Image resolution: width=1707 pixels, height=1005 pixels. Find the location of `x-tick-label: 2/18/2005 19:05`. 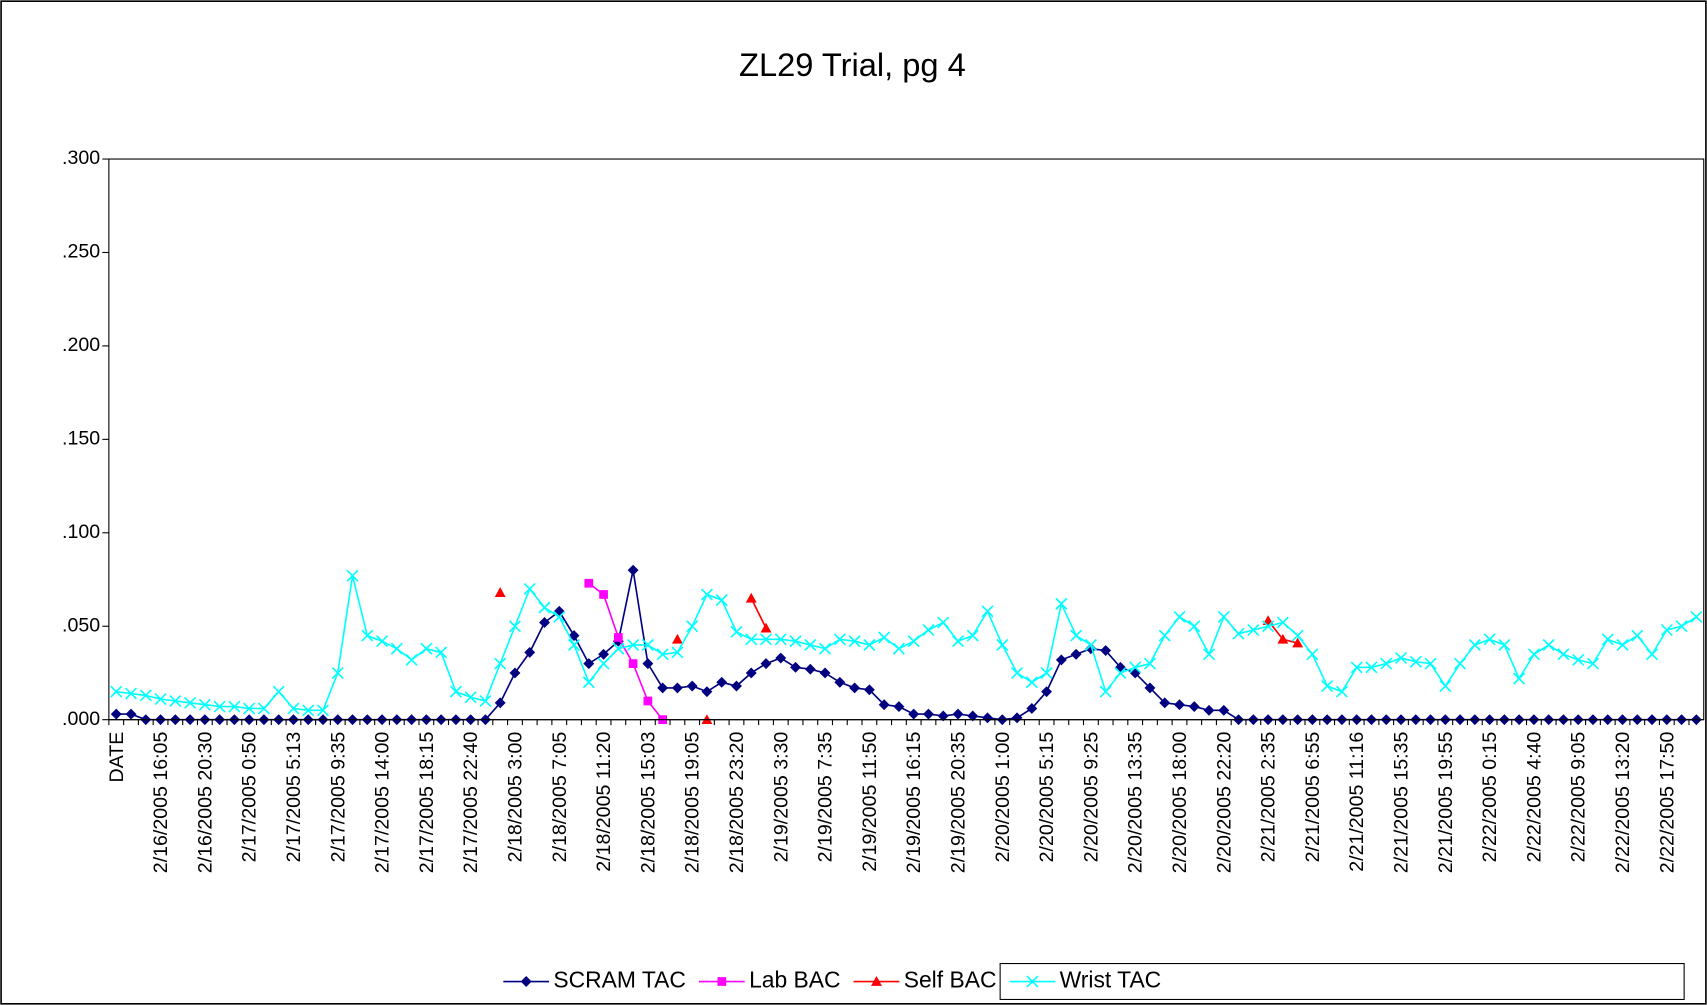

x-tick-label: 2/18/2005 19:05 is located at coordinates (693, 803).